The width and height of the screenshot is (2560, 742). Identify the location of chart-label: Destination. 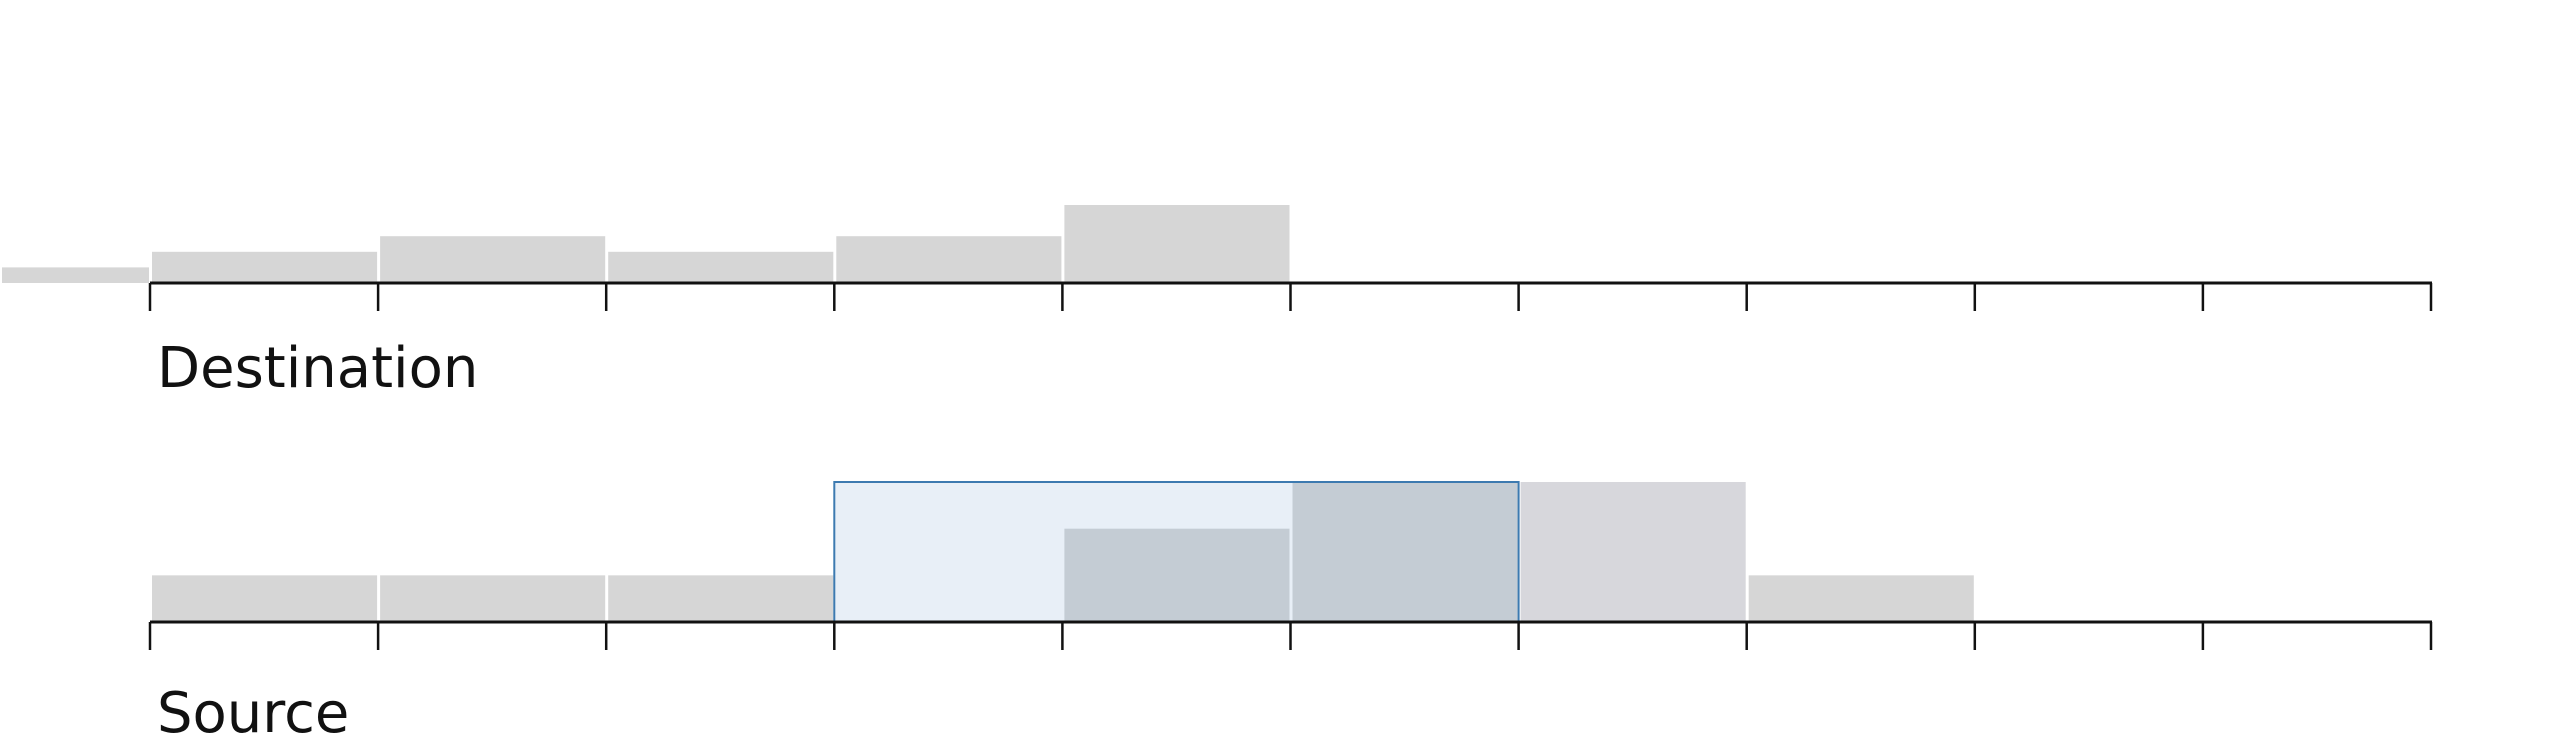
(317, 368).